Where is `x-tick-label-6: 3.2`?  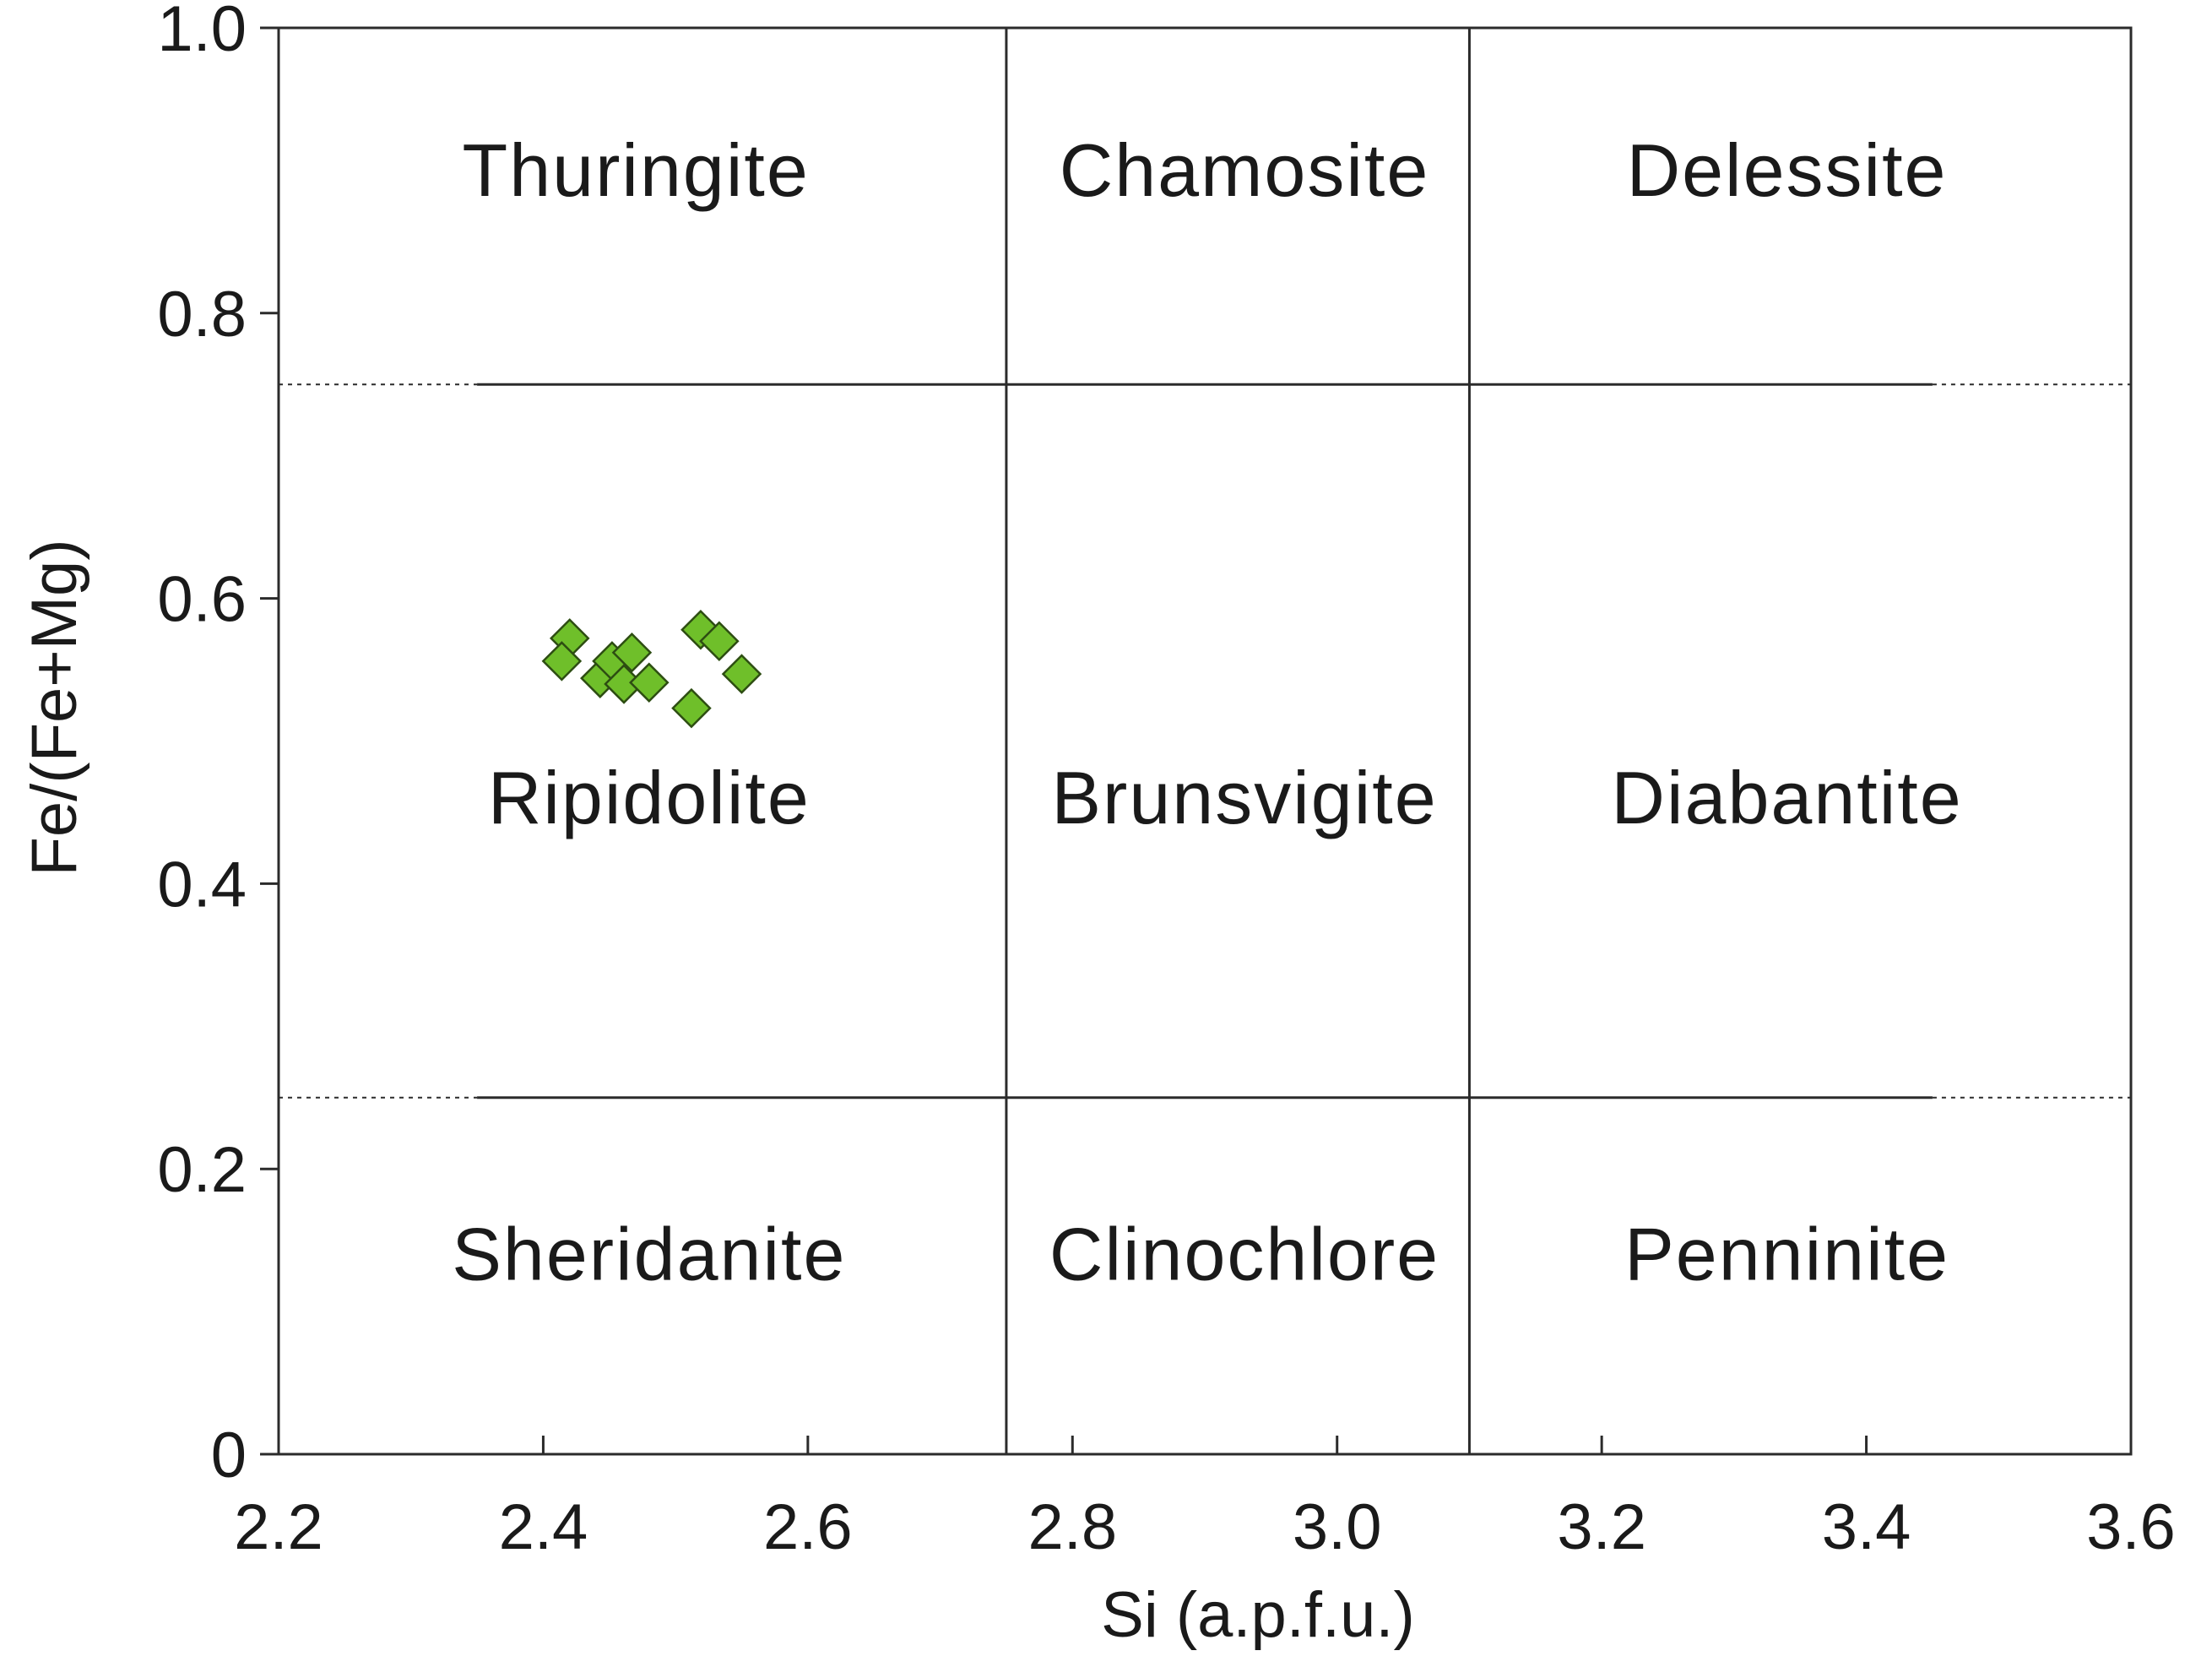
x-tick-label-6: 3.2 is located at coordinates (1601, 1527).